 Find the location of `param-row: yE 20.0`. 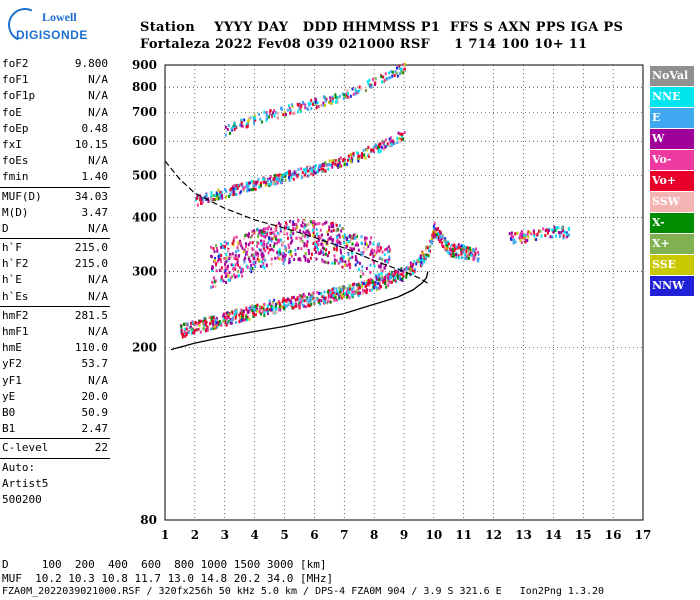

param-row: yE 20.0 is located at coordinates (55, 397).